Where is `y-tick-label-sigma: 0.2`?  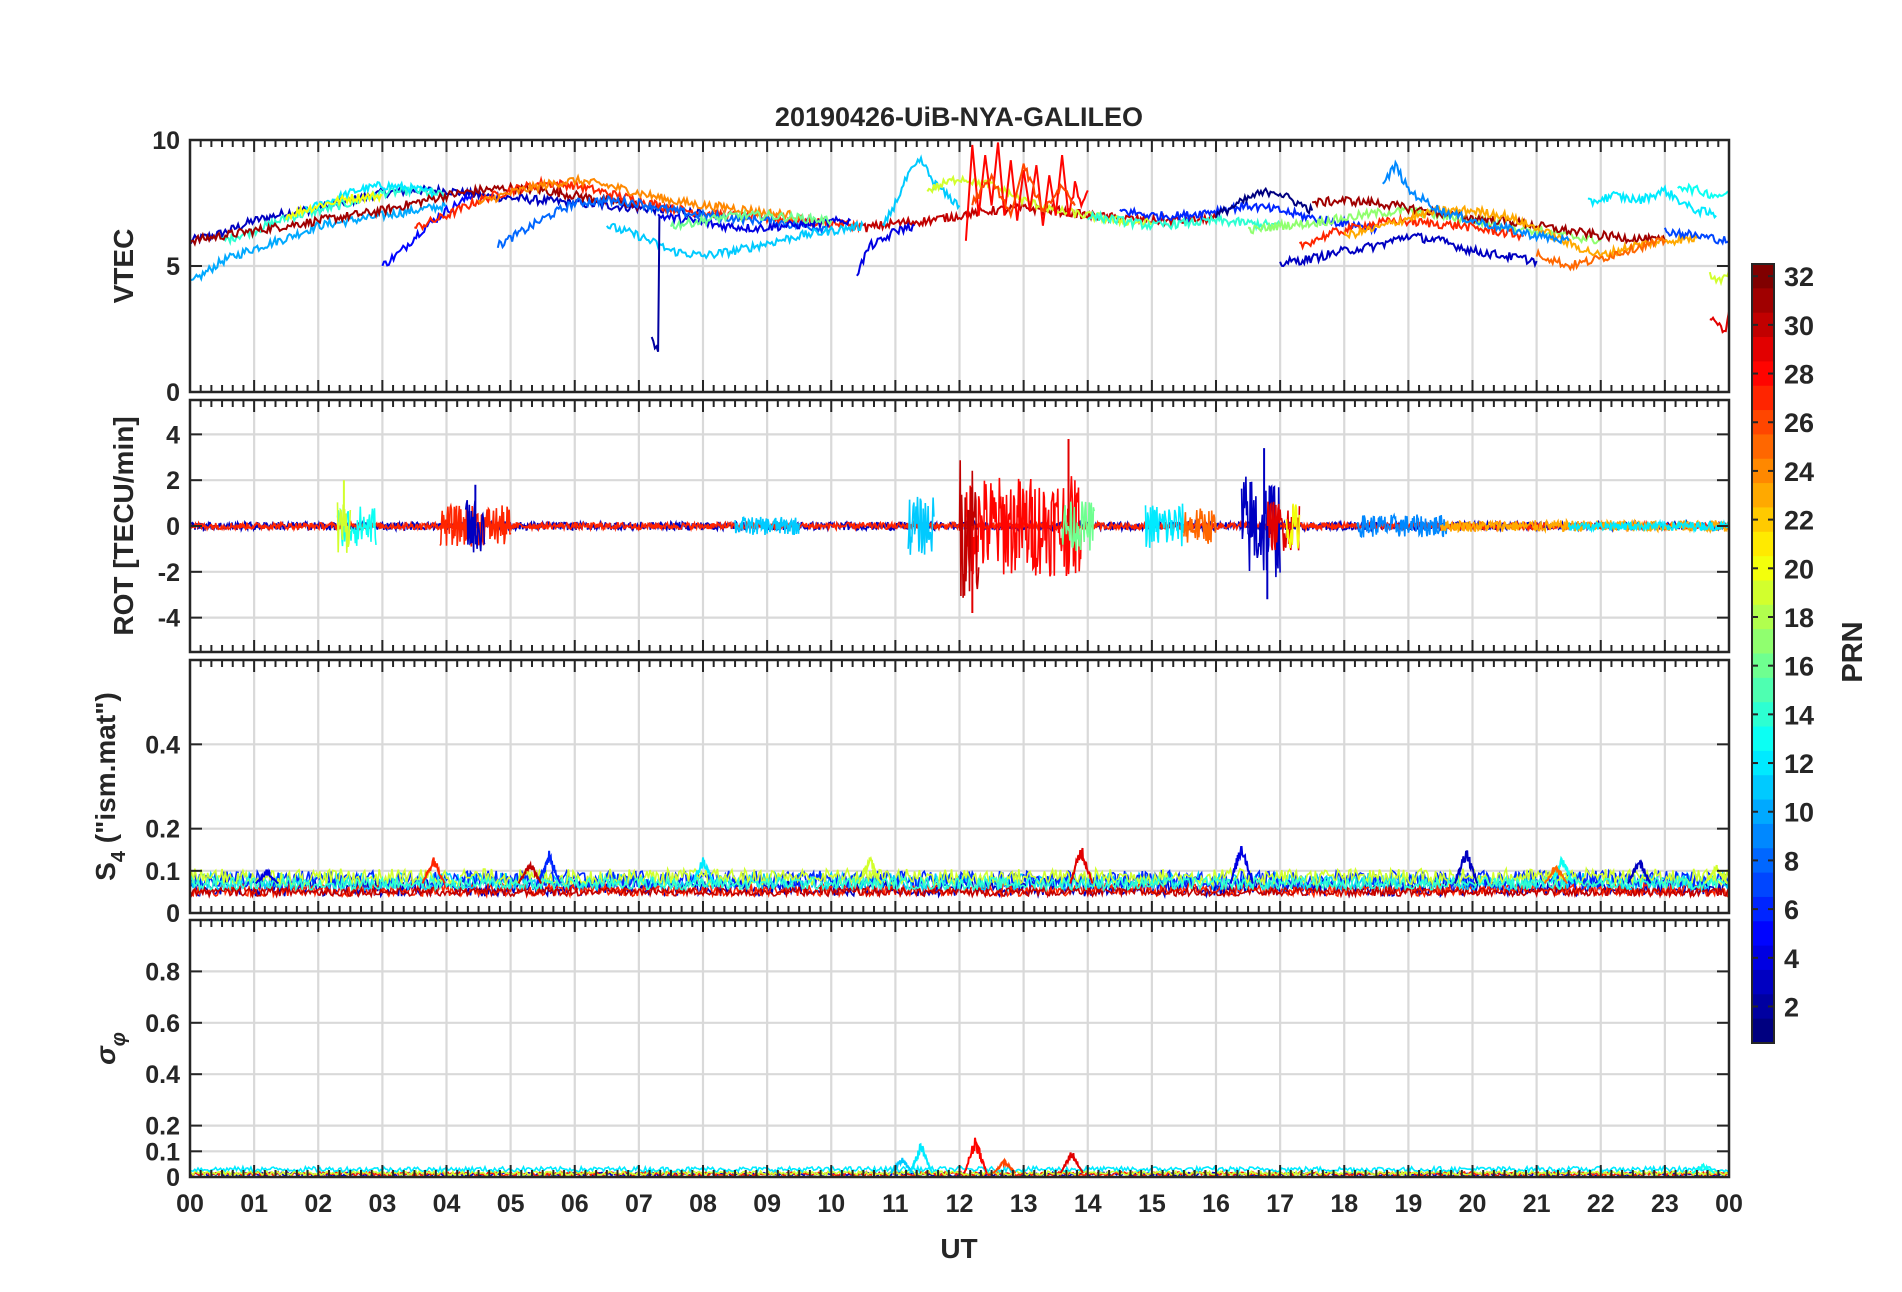
y-tick-label-sigma: 0.2 is located at coordinates (162, 1127).